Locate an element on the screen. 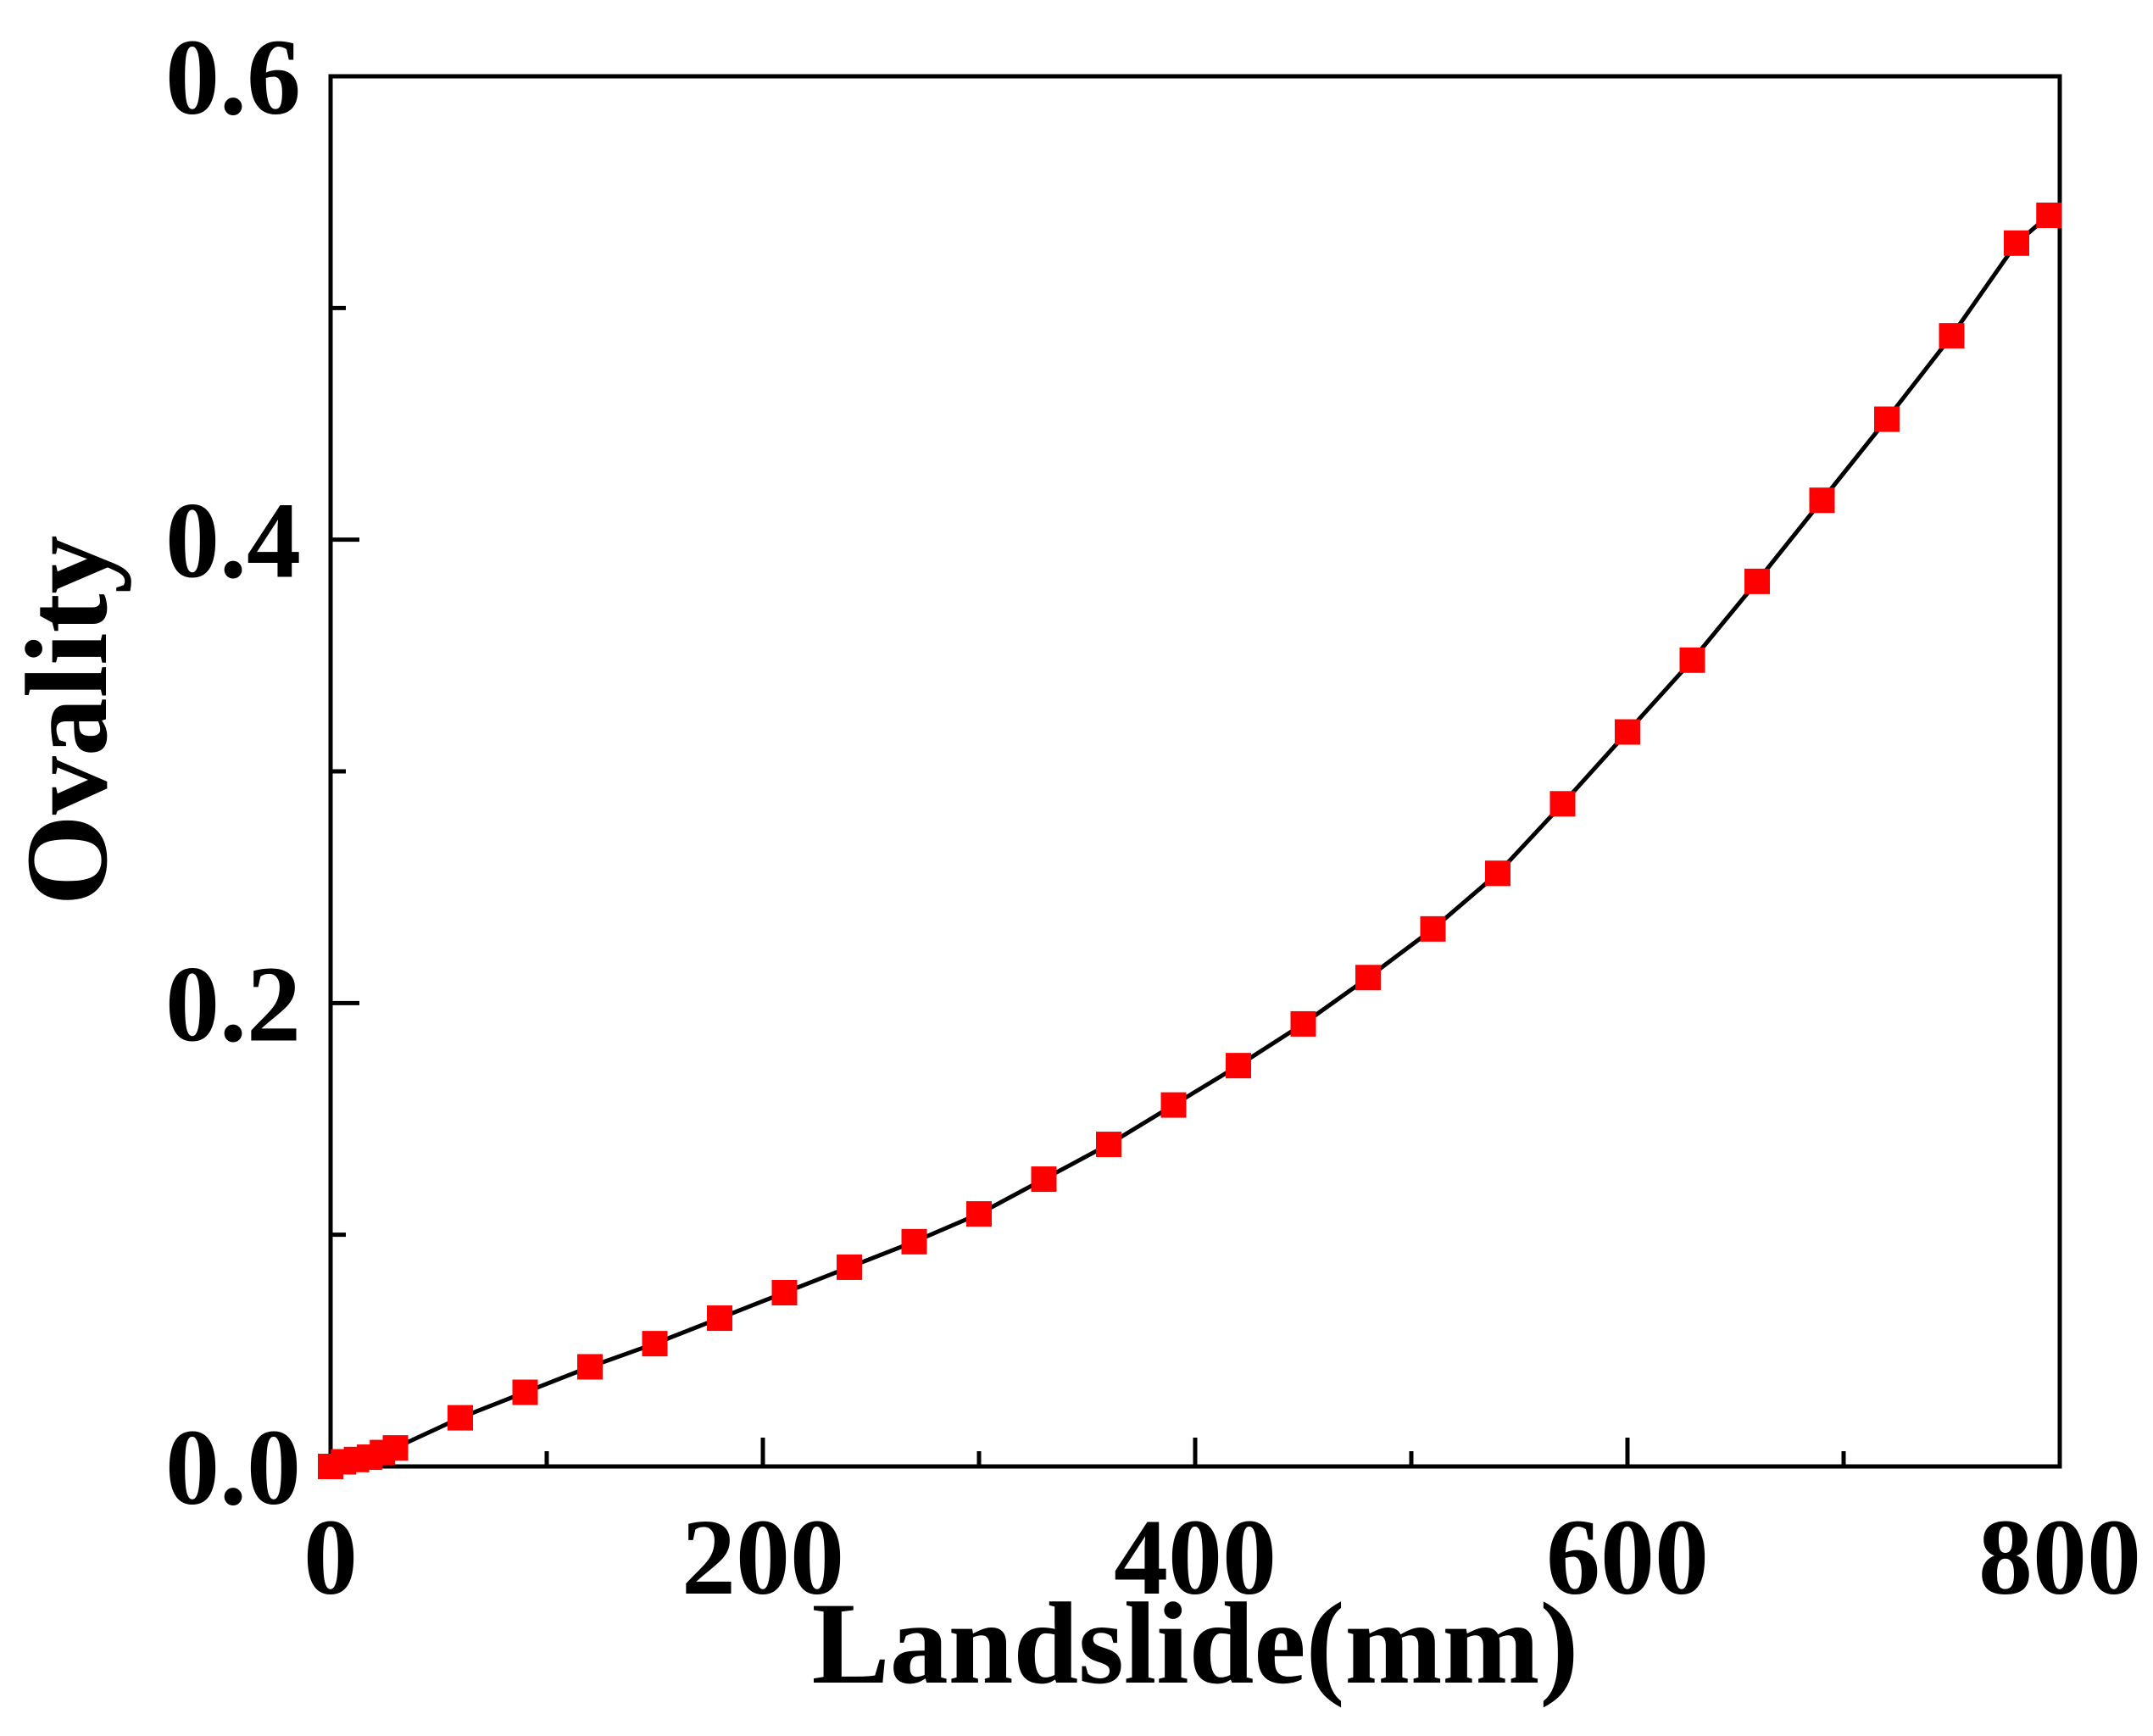  y-axis-label: Ovality is located at coordinates (66, 721).